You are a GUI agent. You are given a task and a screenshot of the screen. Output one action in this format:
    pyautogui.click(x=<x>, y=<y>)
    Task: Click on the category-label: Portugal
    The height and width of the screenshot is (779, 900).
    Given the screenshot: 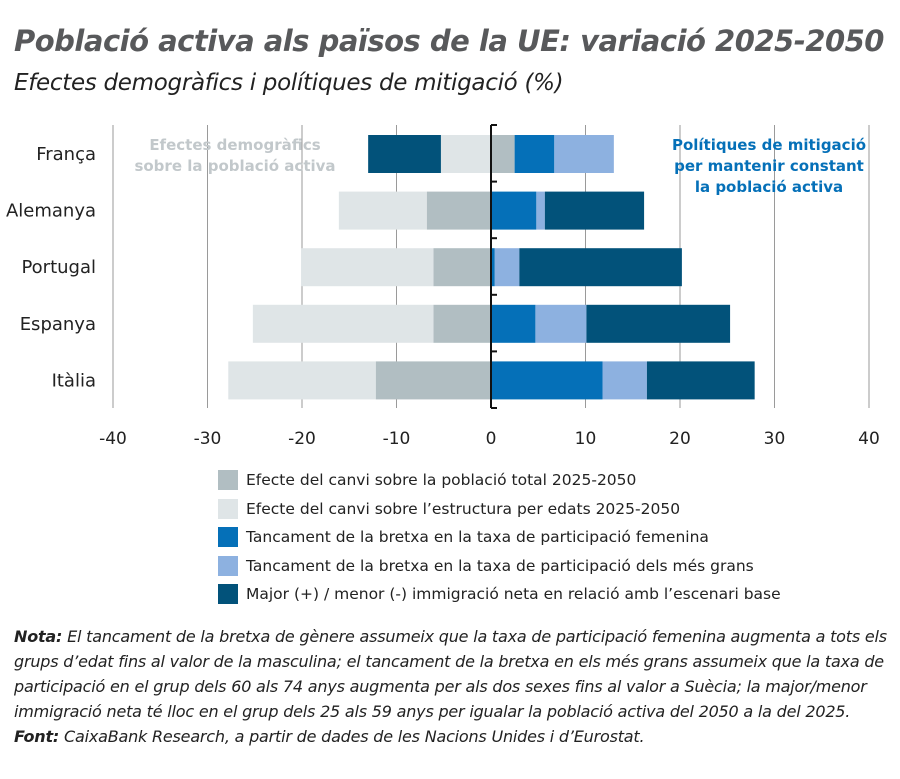 What is the action you would take?
    pyautogui.click(x=58, y=267)
    